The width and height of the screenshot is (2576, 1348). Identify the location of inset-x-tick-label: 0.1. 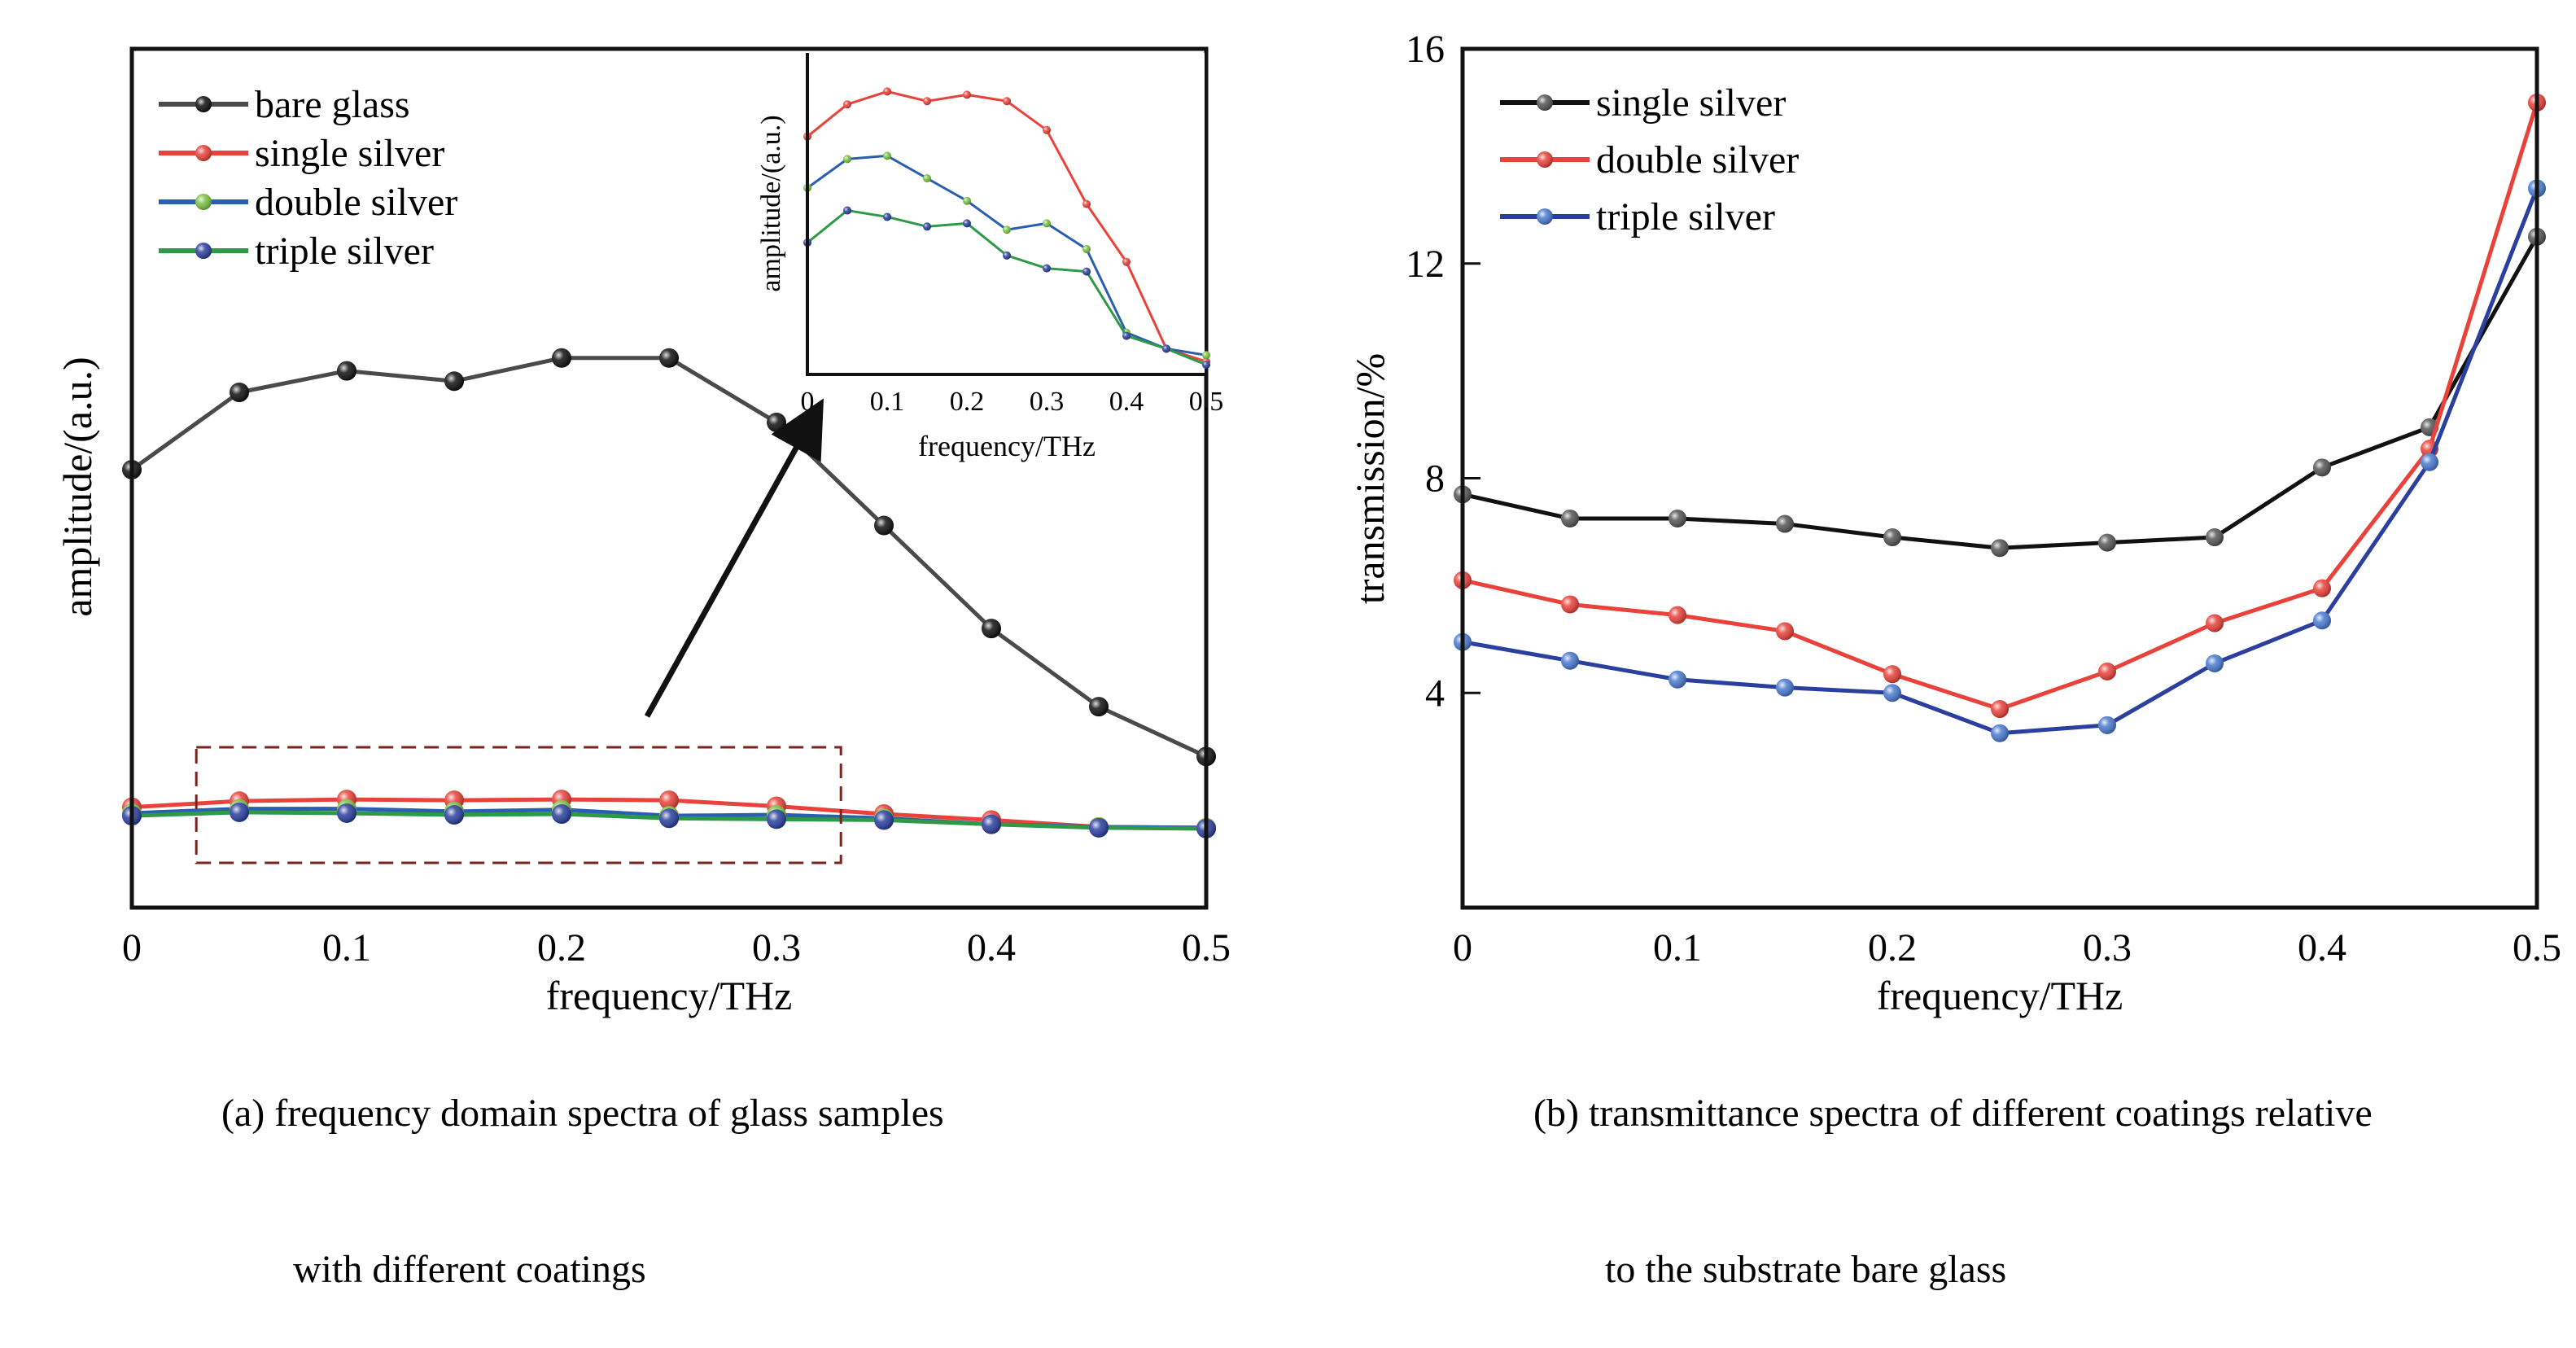
(887, 402).